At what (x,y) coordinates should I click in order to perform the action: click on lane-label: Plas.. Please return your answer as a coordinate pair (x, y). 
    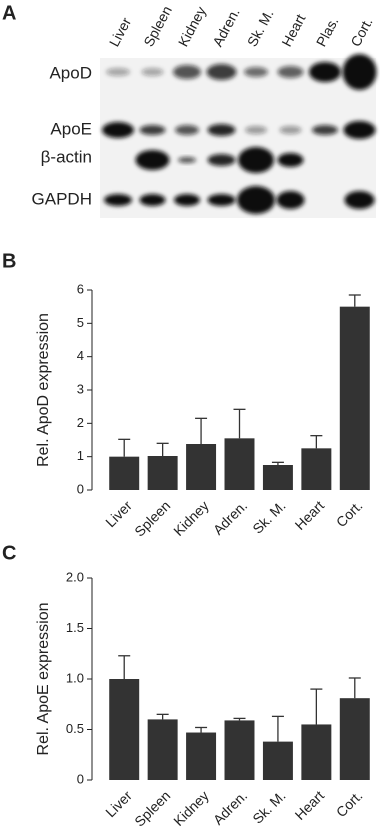
    Looking at the image, I should click on (327, 31).